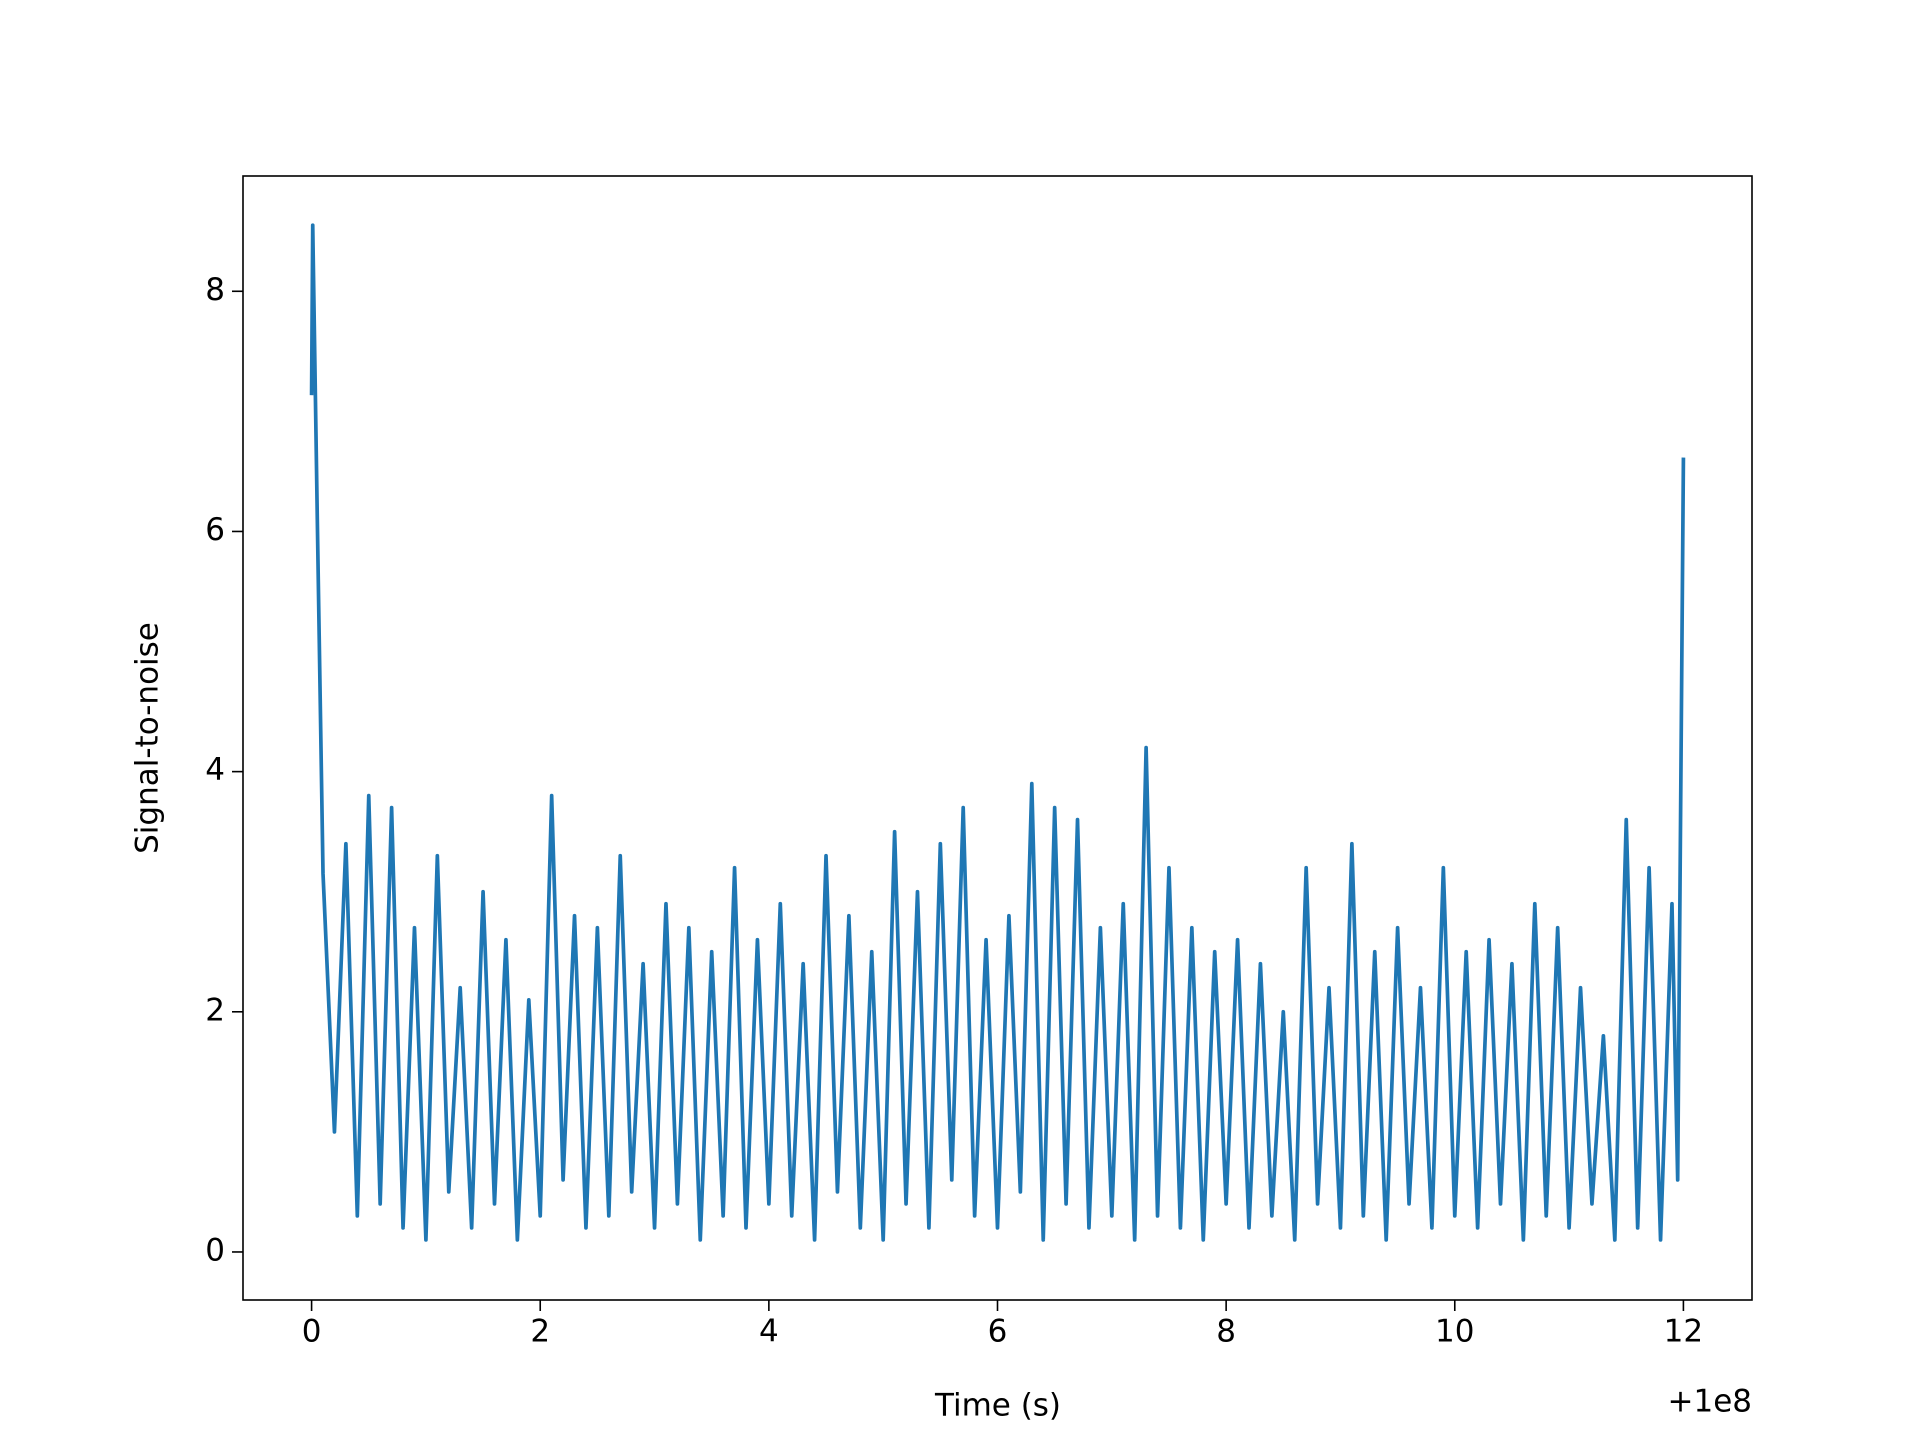 The height and width of the screenshot is (1440, 1920). Describe the element at coordinates (215, 530) in the screenshot. I see `y-tick-label: 6` at that location.